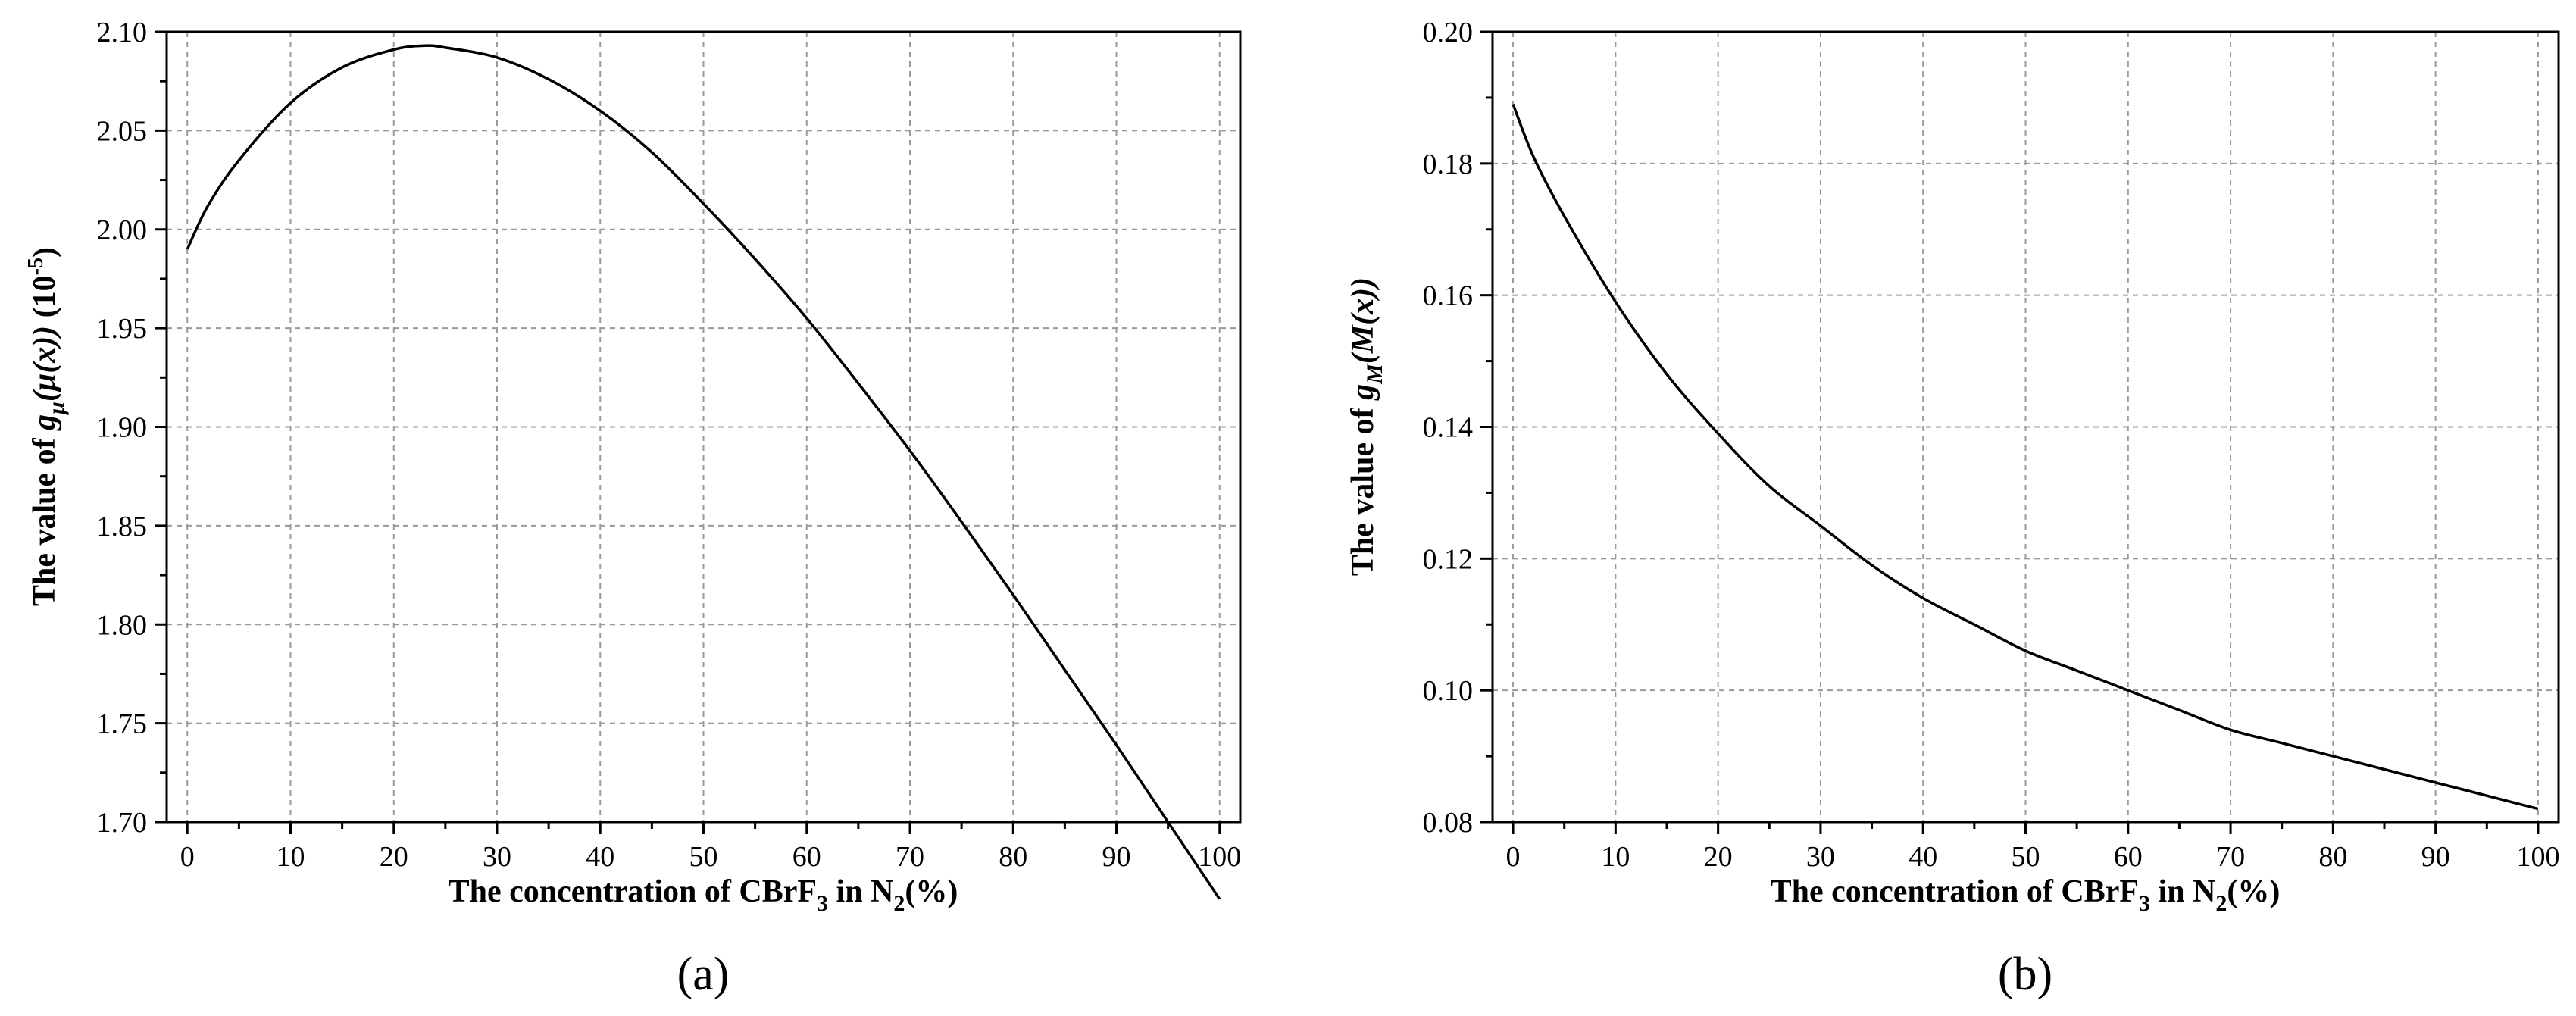 This screenshot has height=1016, width=2576. I want to click on chart-b-y-tick-labels: 0.08 0.10 0.12 0.14 0.16 0.18 0.20, so click(1448, 428).